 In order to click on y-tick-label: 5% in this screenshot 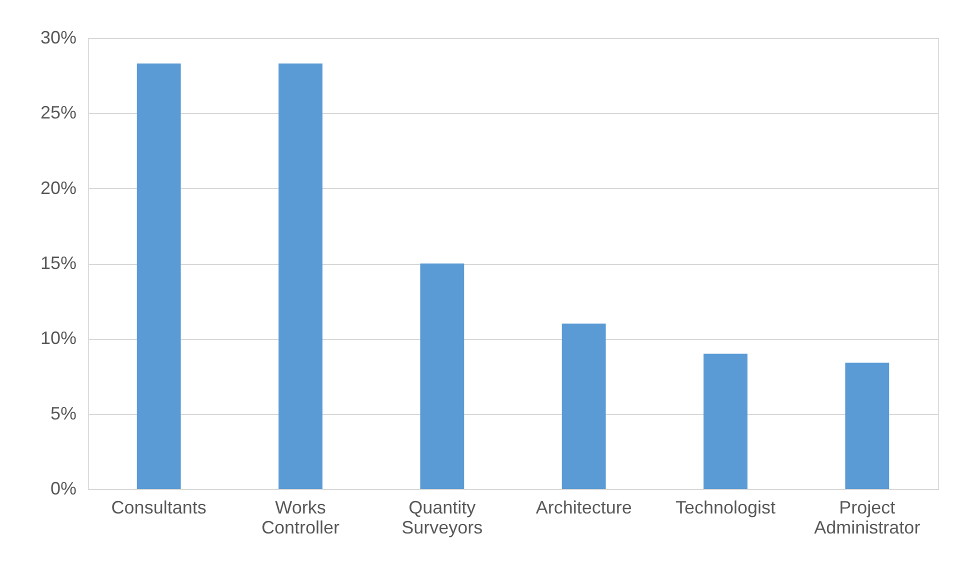, I will do `click(63, 413)`.